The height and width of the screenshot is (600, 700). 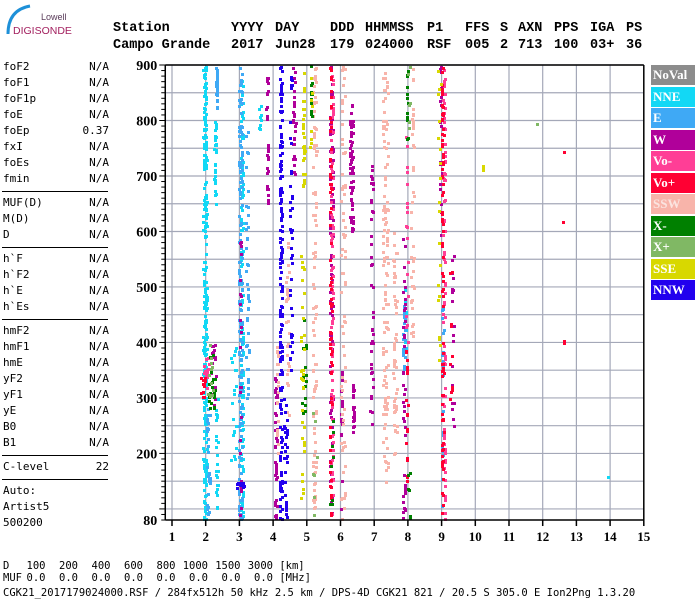 I want to click on param-value: N/A, so click(x=99, y=162).